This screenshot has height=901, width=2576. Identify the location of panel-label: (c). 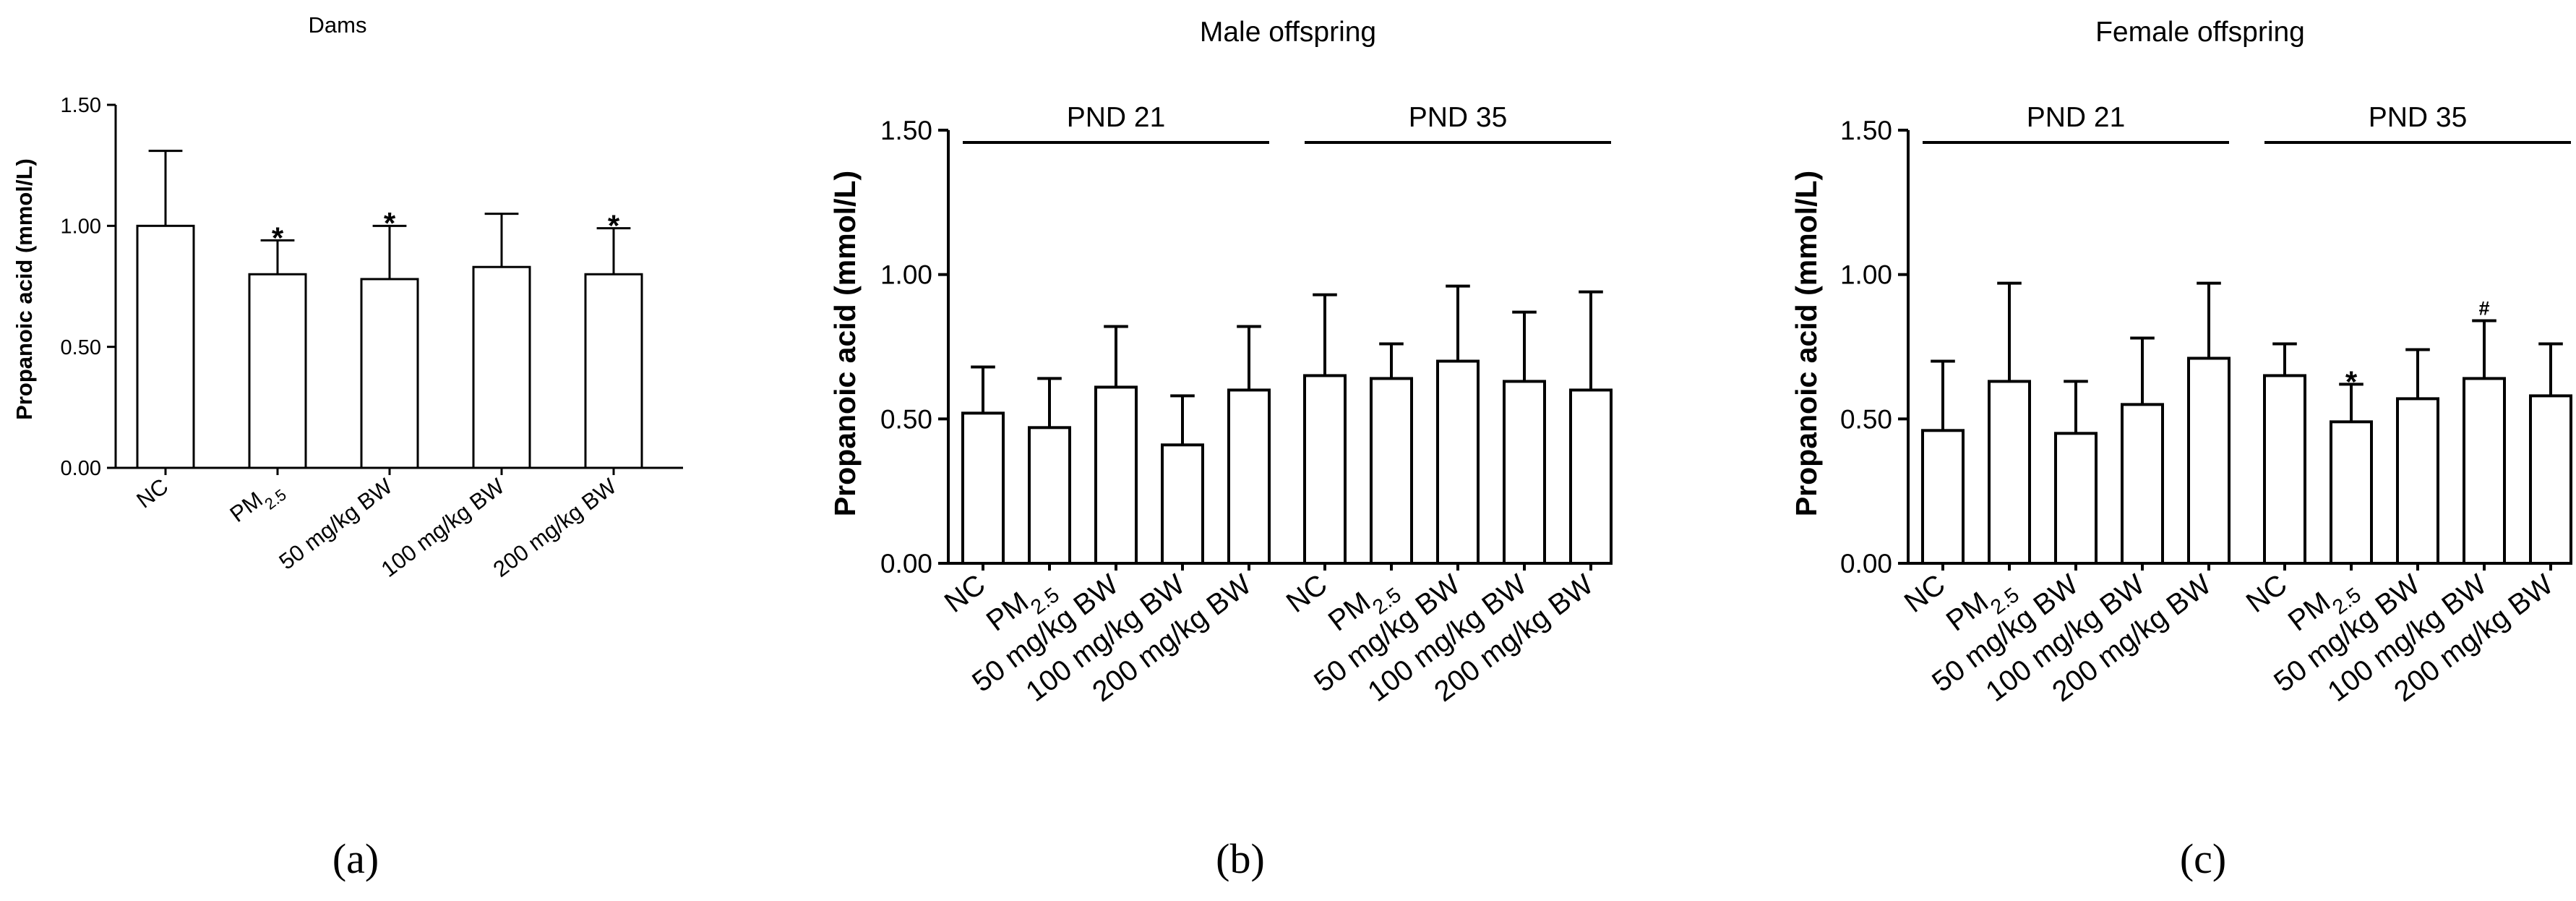
(2203, 859).